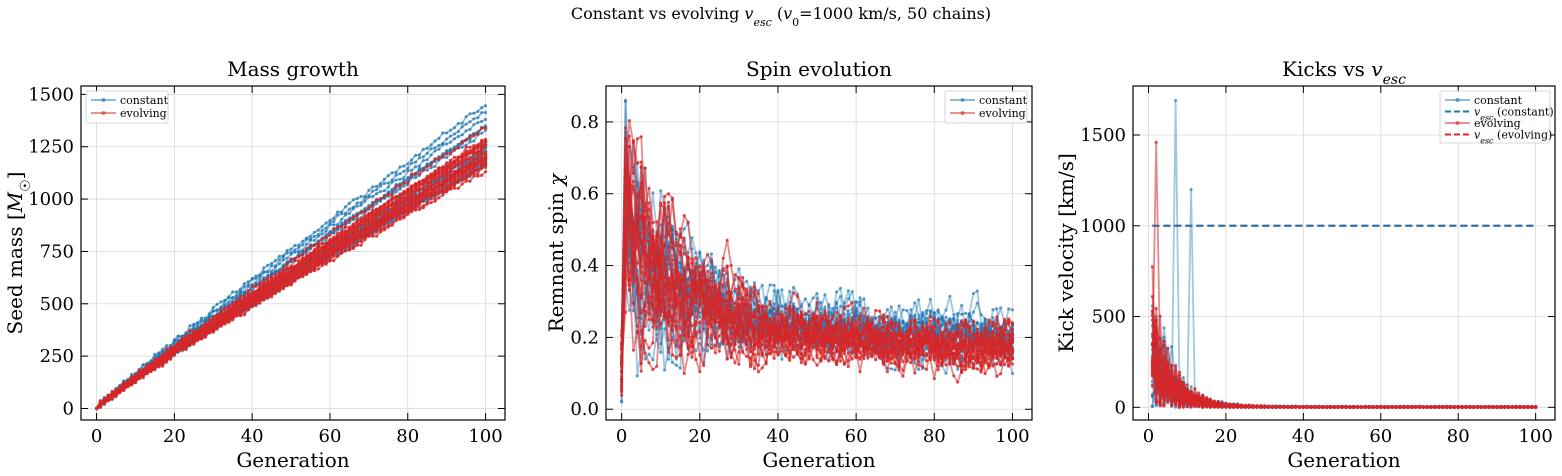 Image resolution: width=1562 pixels, height=476 pixels. I want to click on legend-marker, so click(104, 100).